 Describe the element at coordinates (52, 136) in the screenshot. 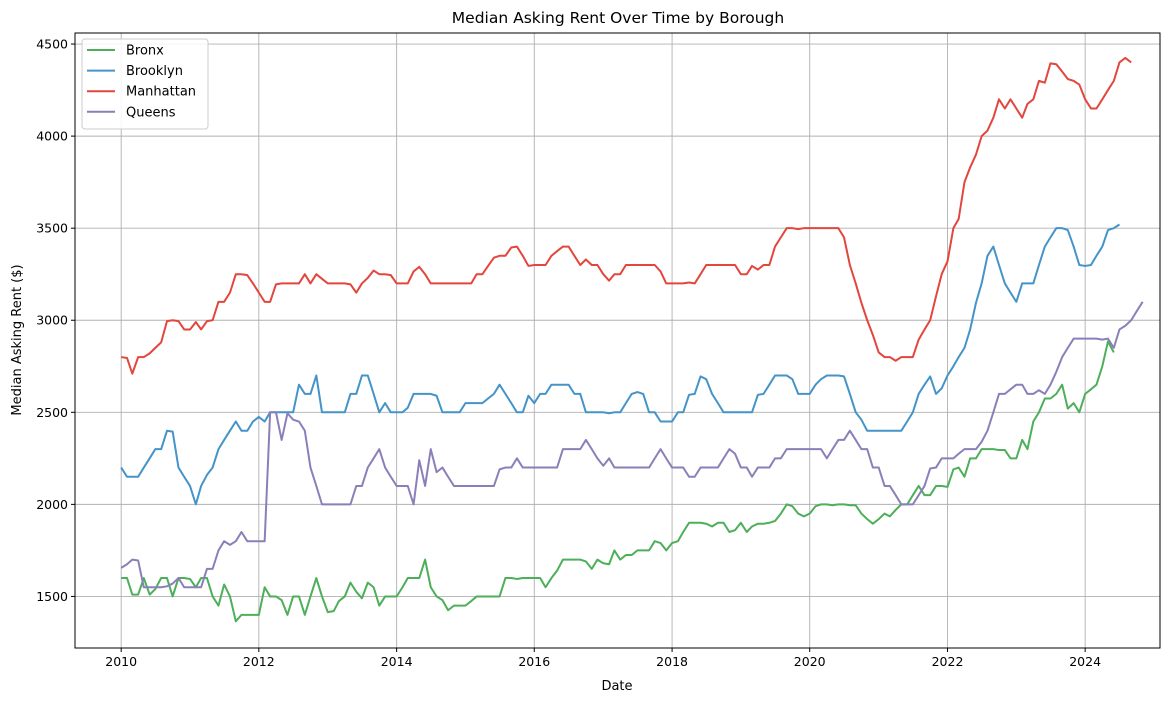

I see `y-tick-label: 4000` at that location.